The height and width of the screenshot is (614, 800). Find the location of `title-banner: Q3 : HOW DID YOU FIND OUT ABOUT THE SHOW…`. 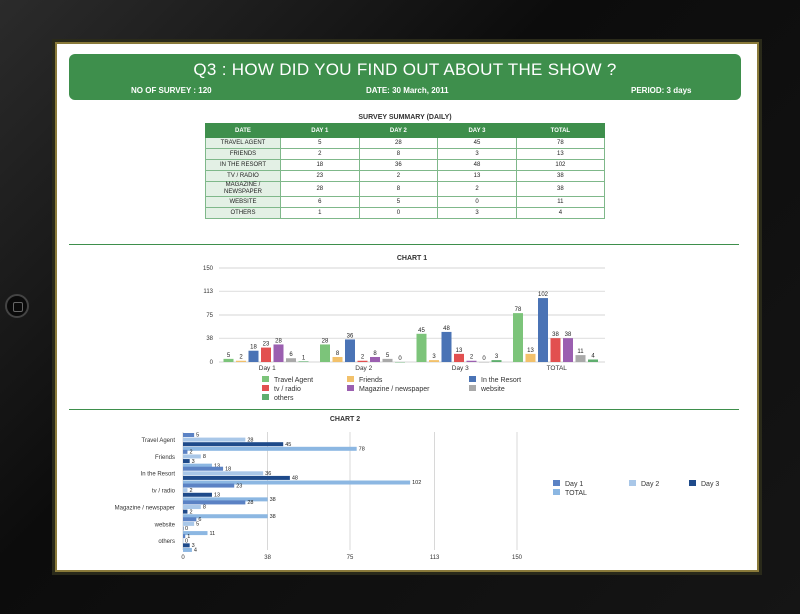

title-banner: Q3 : HOW DID YOU FIND OUT ABOUT THE SHOW… is located at coordinates (405, 77).